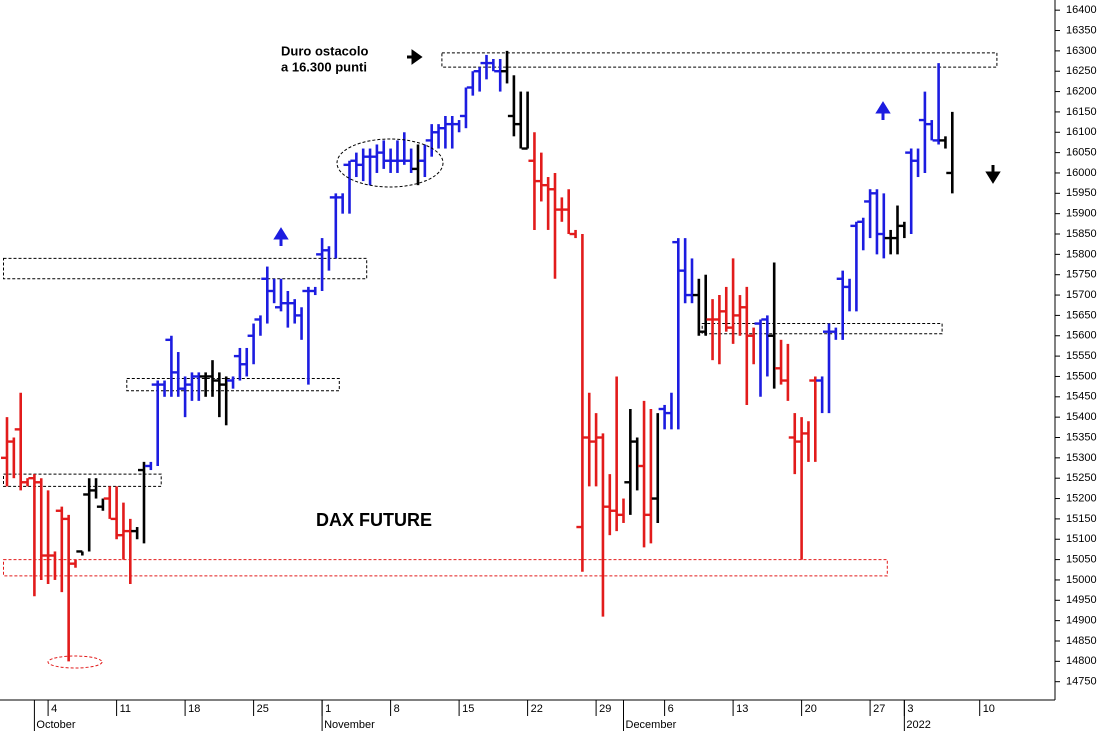 The image size is (1103, 731). I want to click on y-tick-label: 14950, so click(1081, 600).